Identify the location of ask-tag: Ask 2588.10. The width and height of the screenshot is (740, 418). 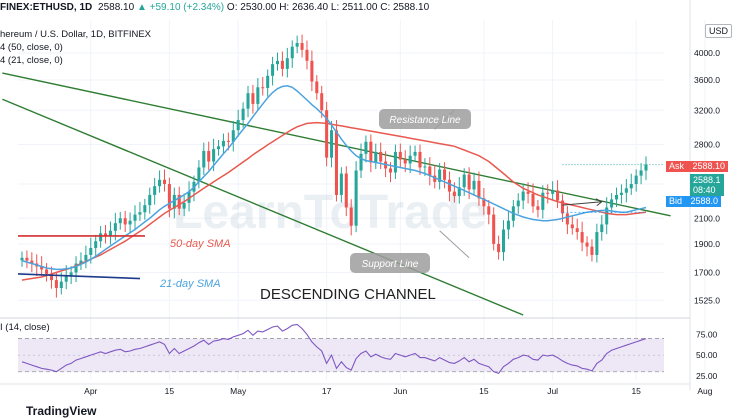
(697, 166).